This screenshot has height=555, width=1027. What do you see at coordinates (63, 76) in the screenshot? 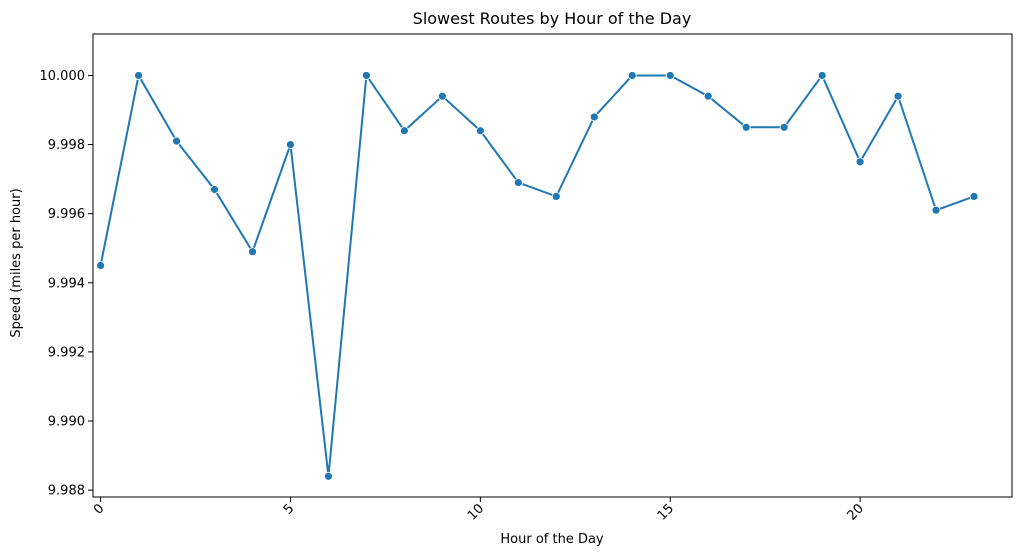
I see `y-tick-label: 10.000` at bounding box center [63, 76].